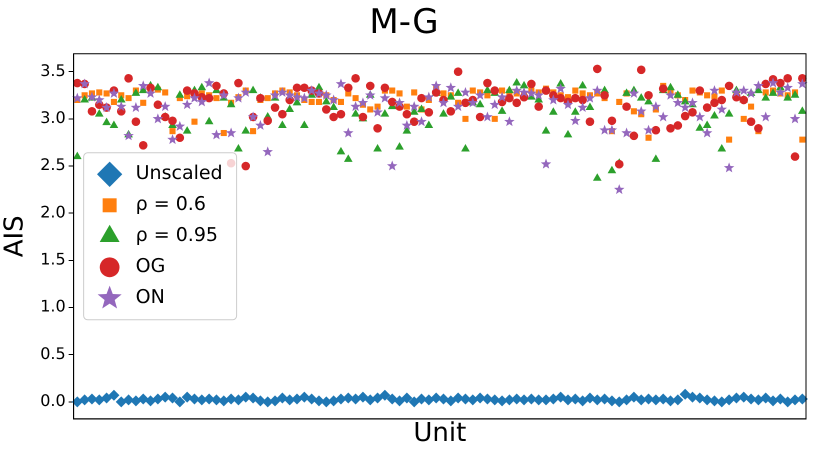 This screenshot has width=814, height=450. I want to click on y-tick-label: 3.5, so click(53, 70).